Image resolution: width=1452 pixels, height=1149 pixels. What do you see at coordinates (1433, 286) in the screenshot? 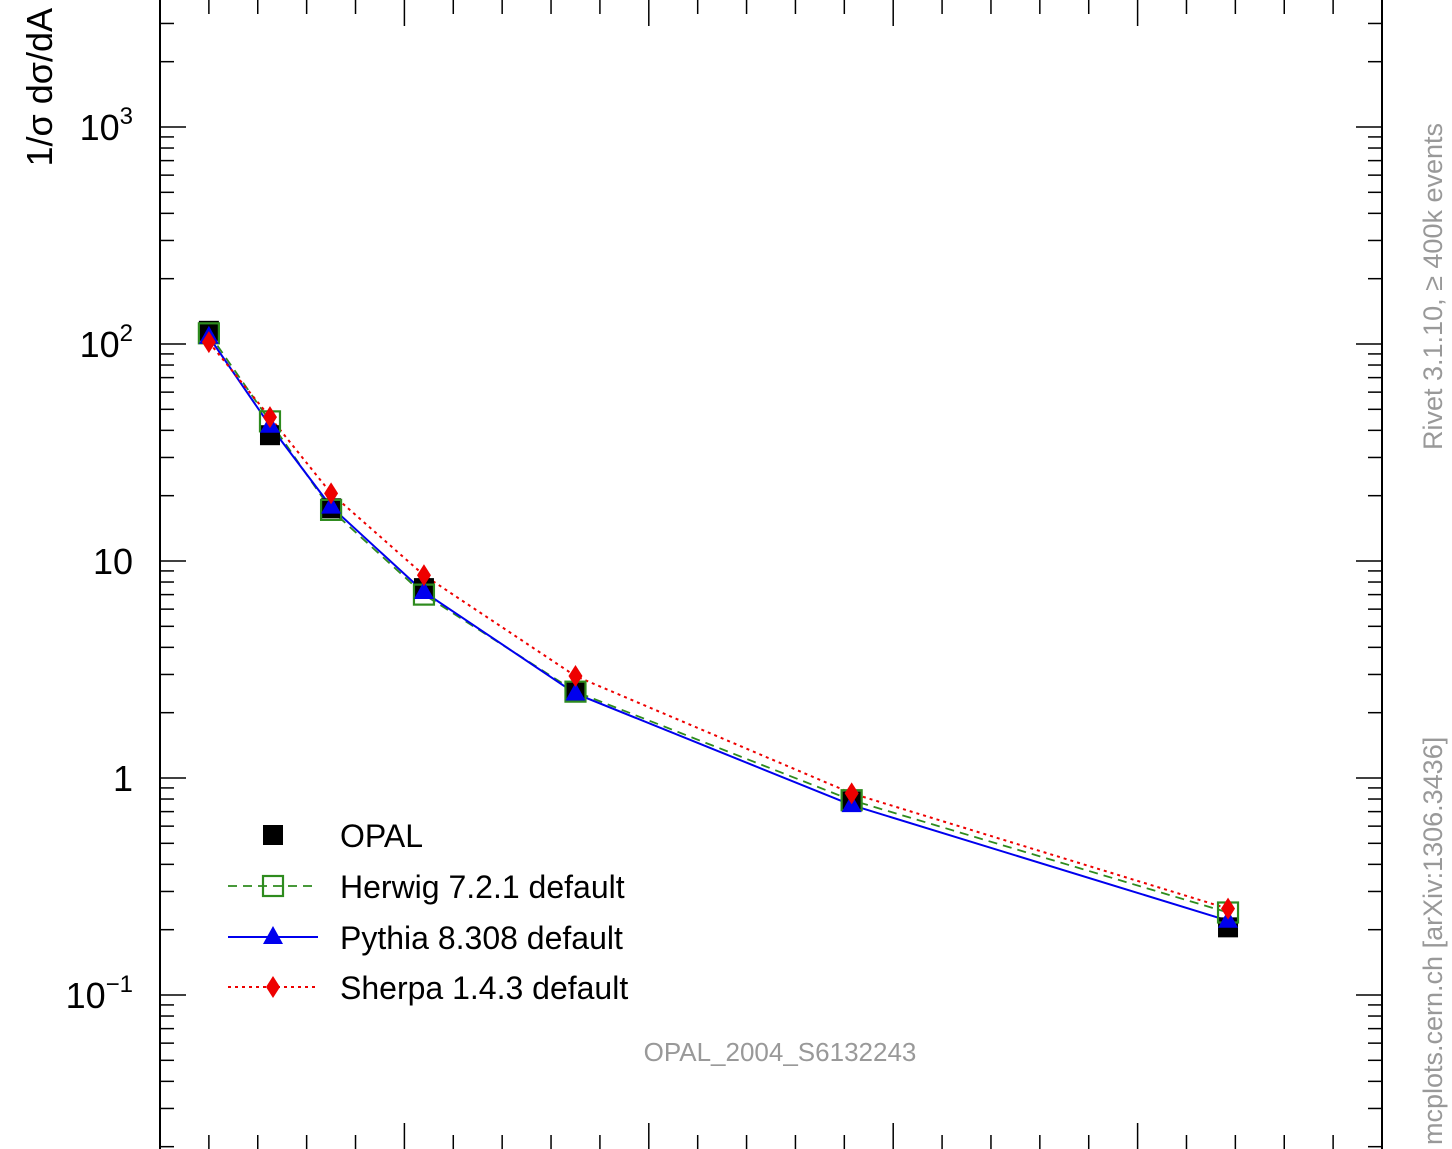
I see `rivet-info-label: Rivet 3.1.10, ≥ 400k events` at bounding box center [1433, 286].